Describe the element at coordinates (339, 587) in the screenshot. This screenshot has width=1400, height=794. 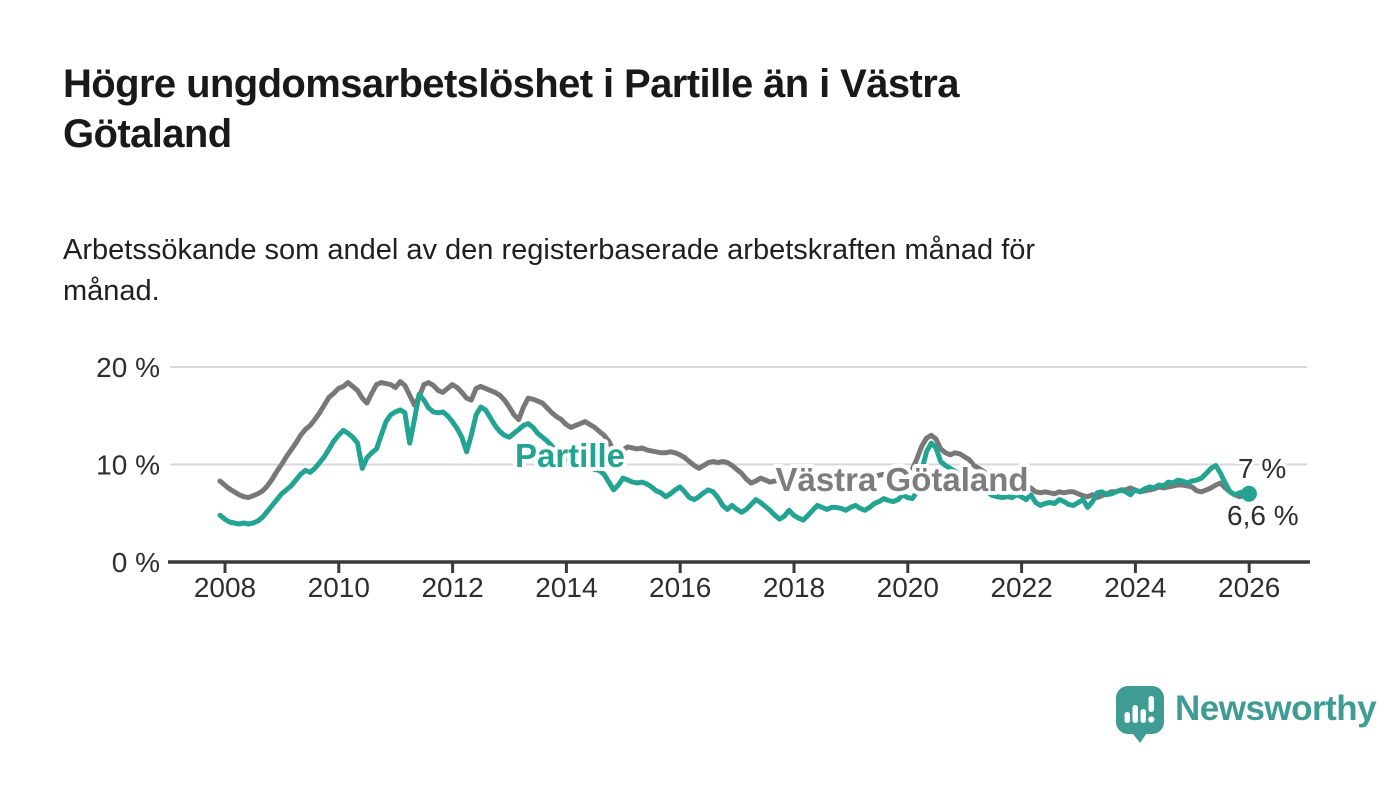
I see `x-axis-label: 2010` at that location.